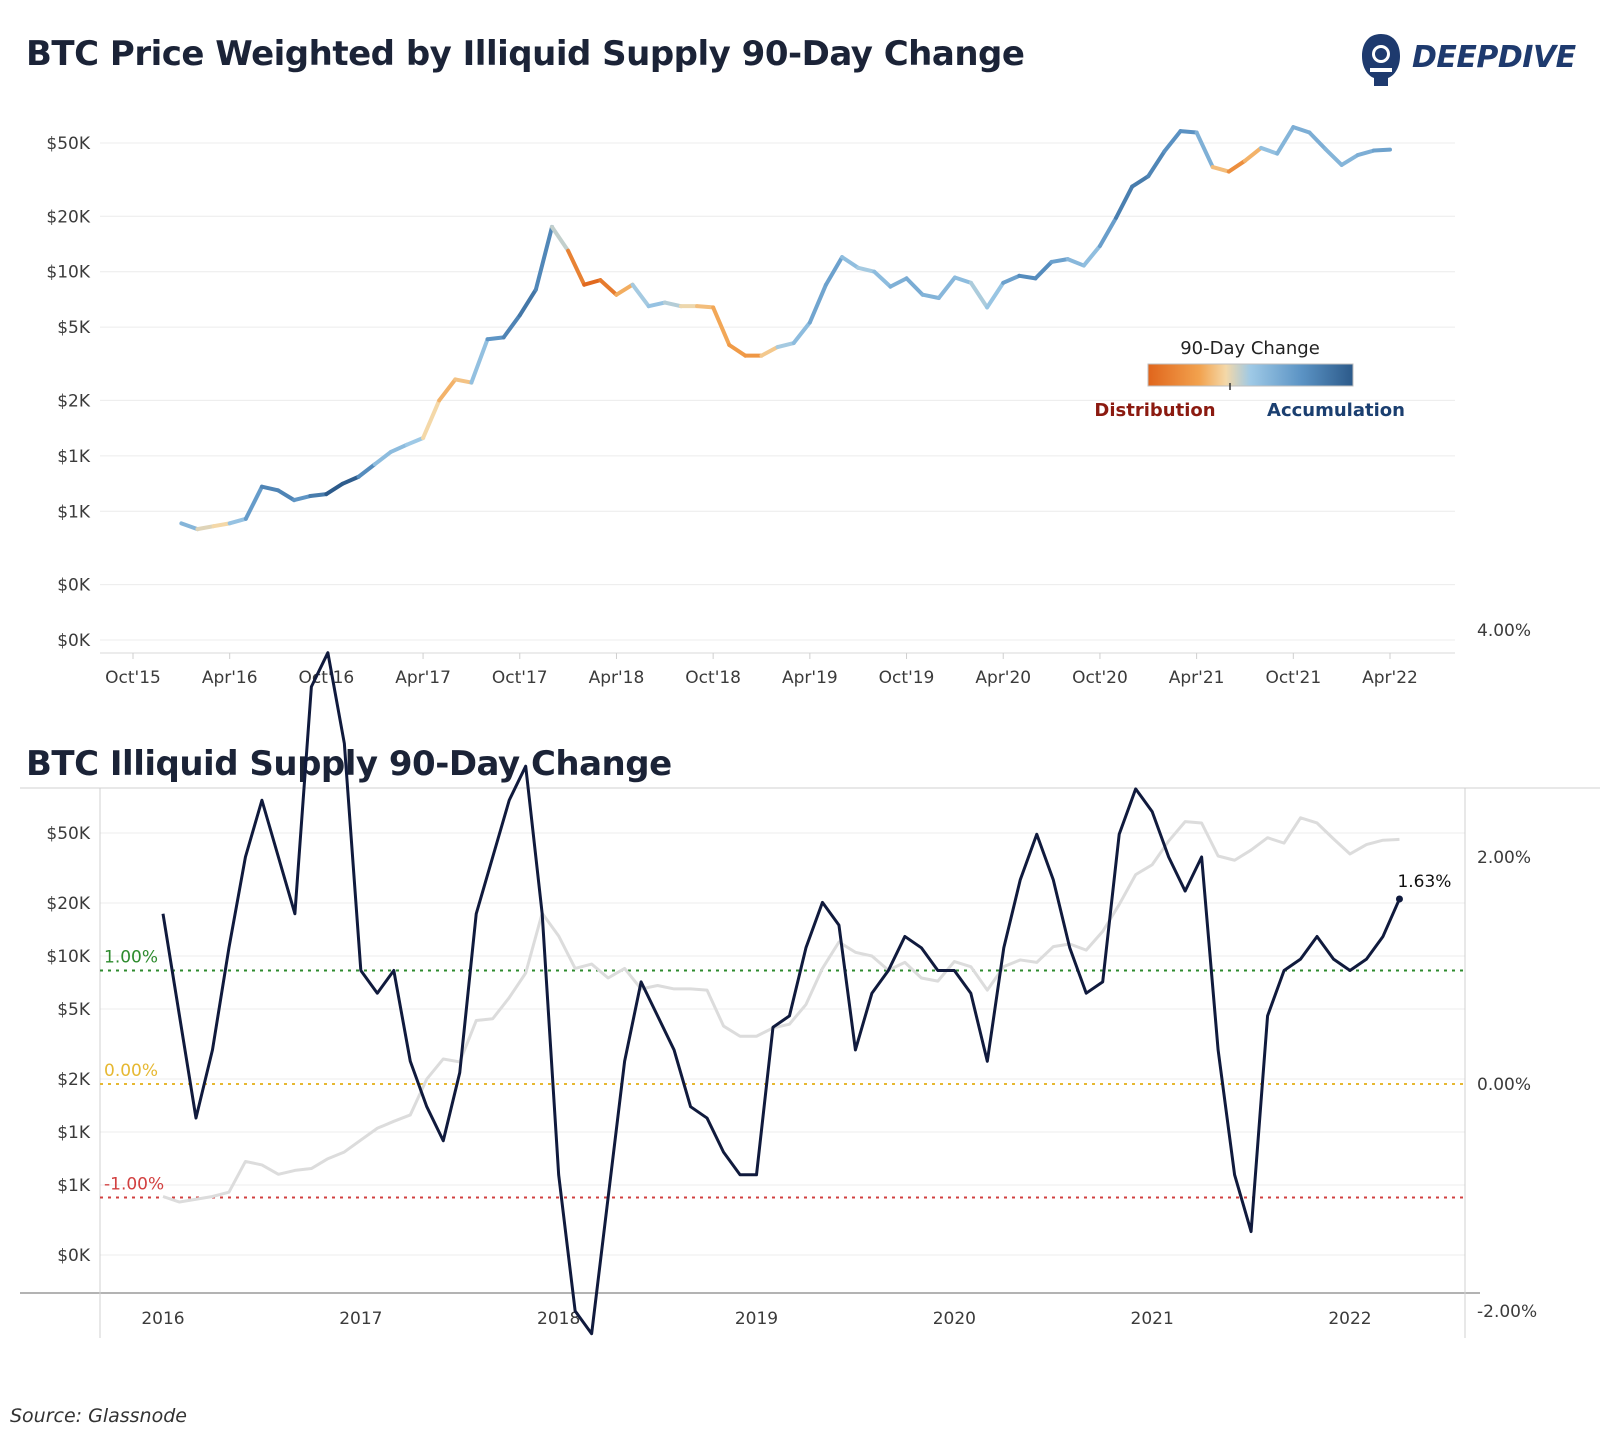  What do you see at coordinates (162, 1319) in the screenshot?
I see `change-x-tick-label: 2016` at bounding box center [162, 1319].